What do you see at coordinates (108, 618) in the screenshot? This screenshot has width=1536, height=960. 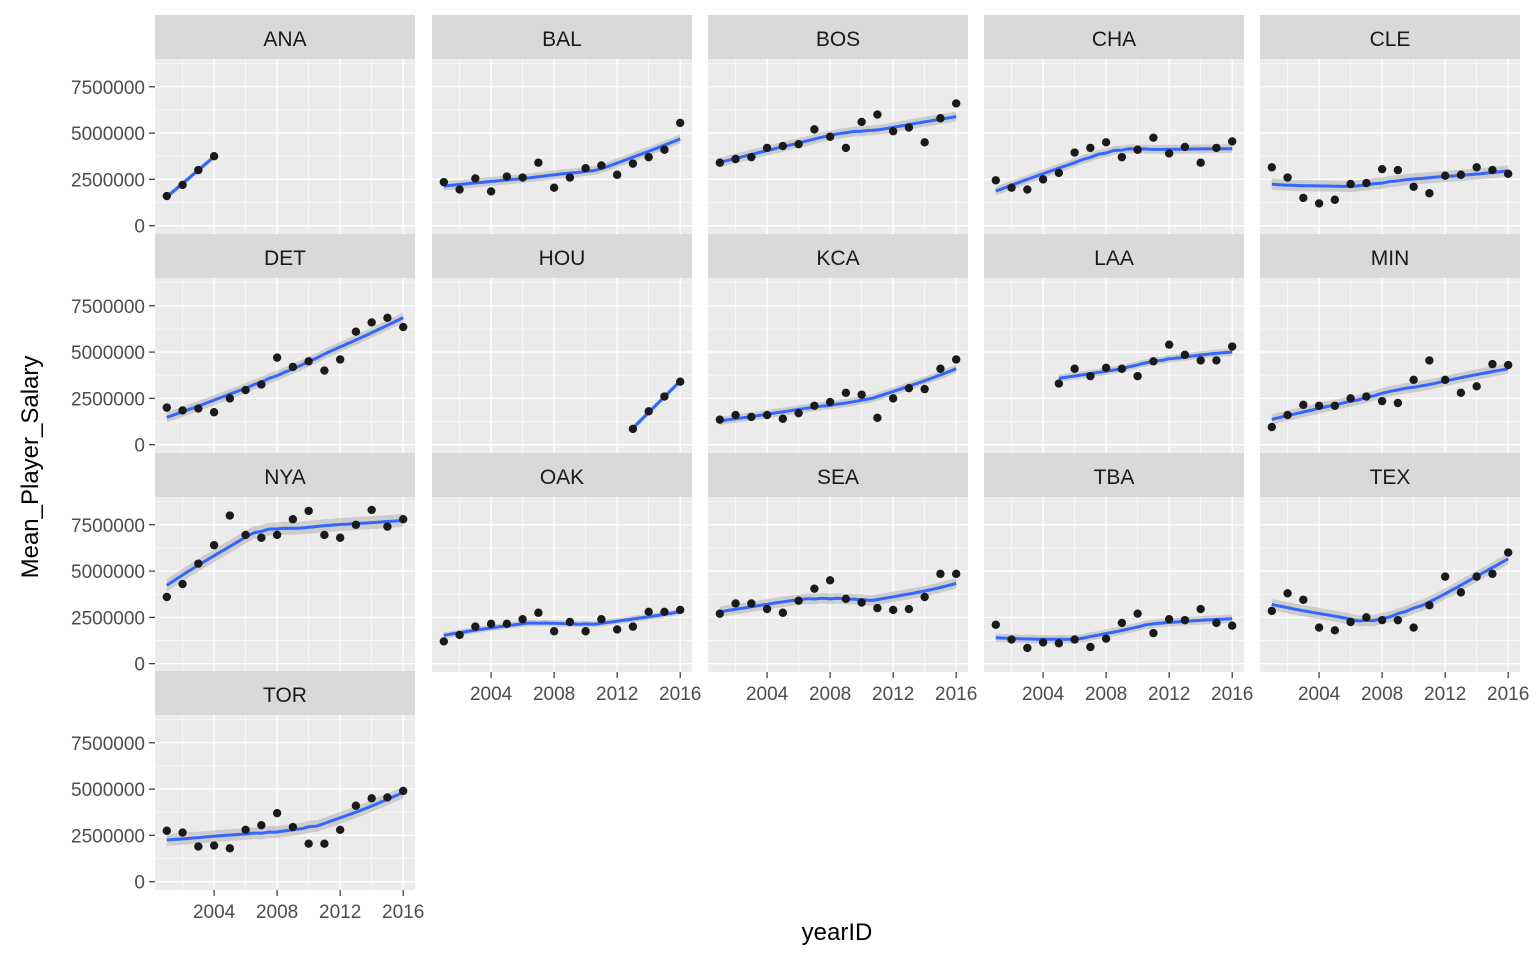 I see `y-tick-label: 2500000` at bounding box center [108, 618].